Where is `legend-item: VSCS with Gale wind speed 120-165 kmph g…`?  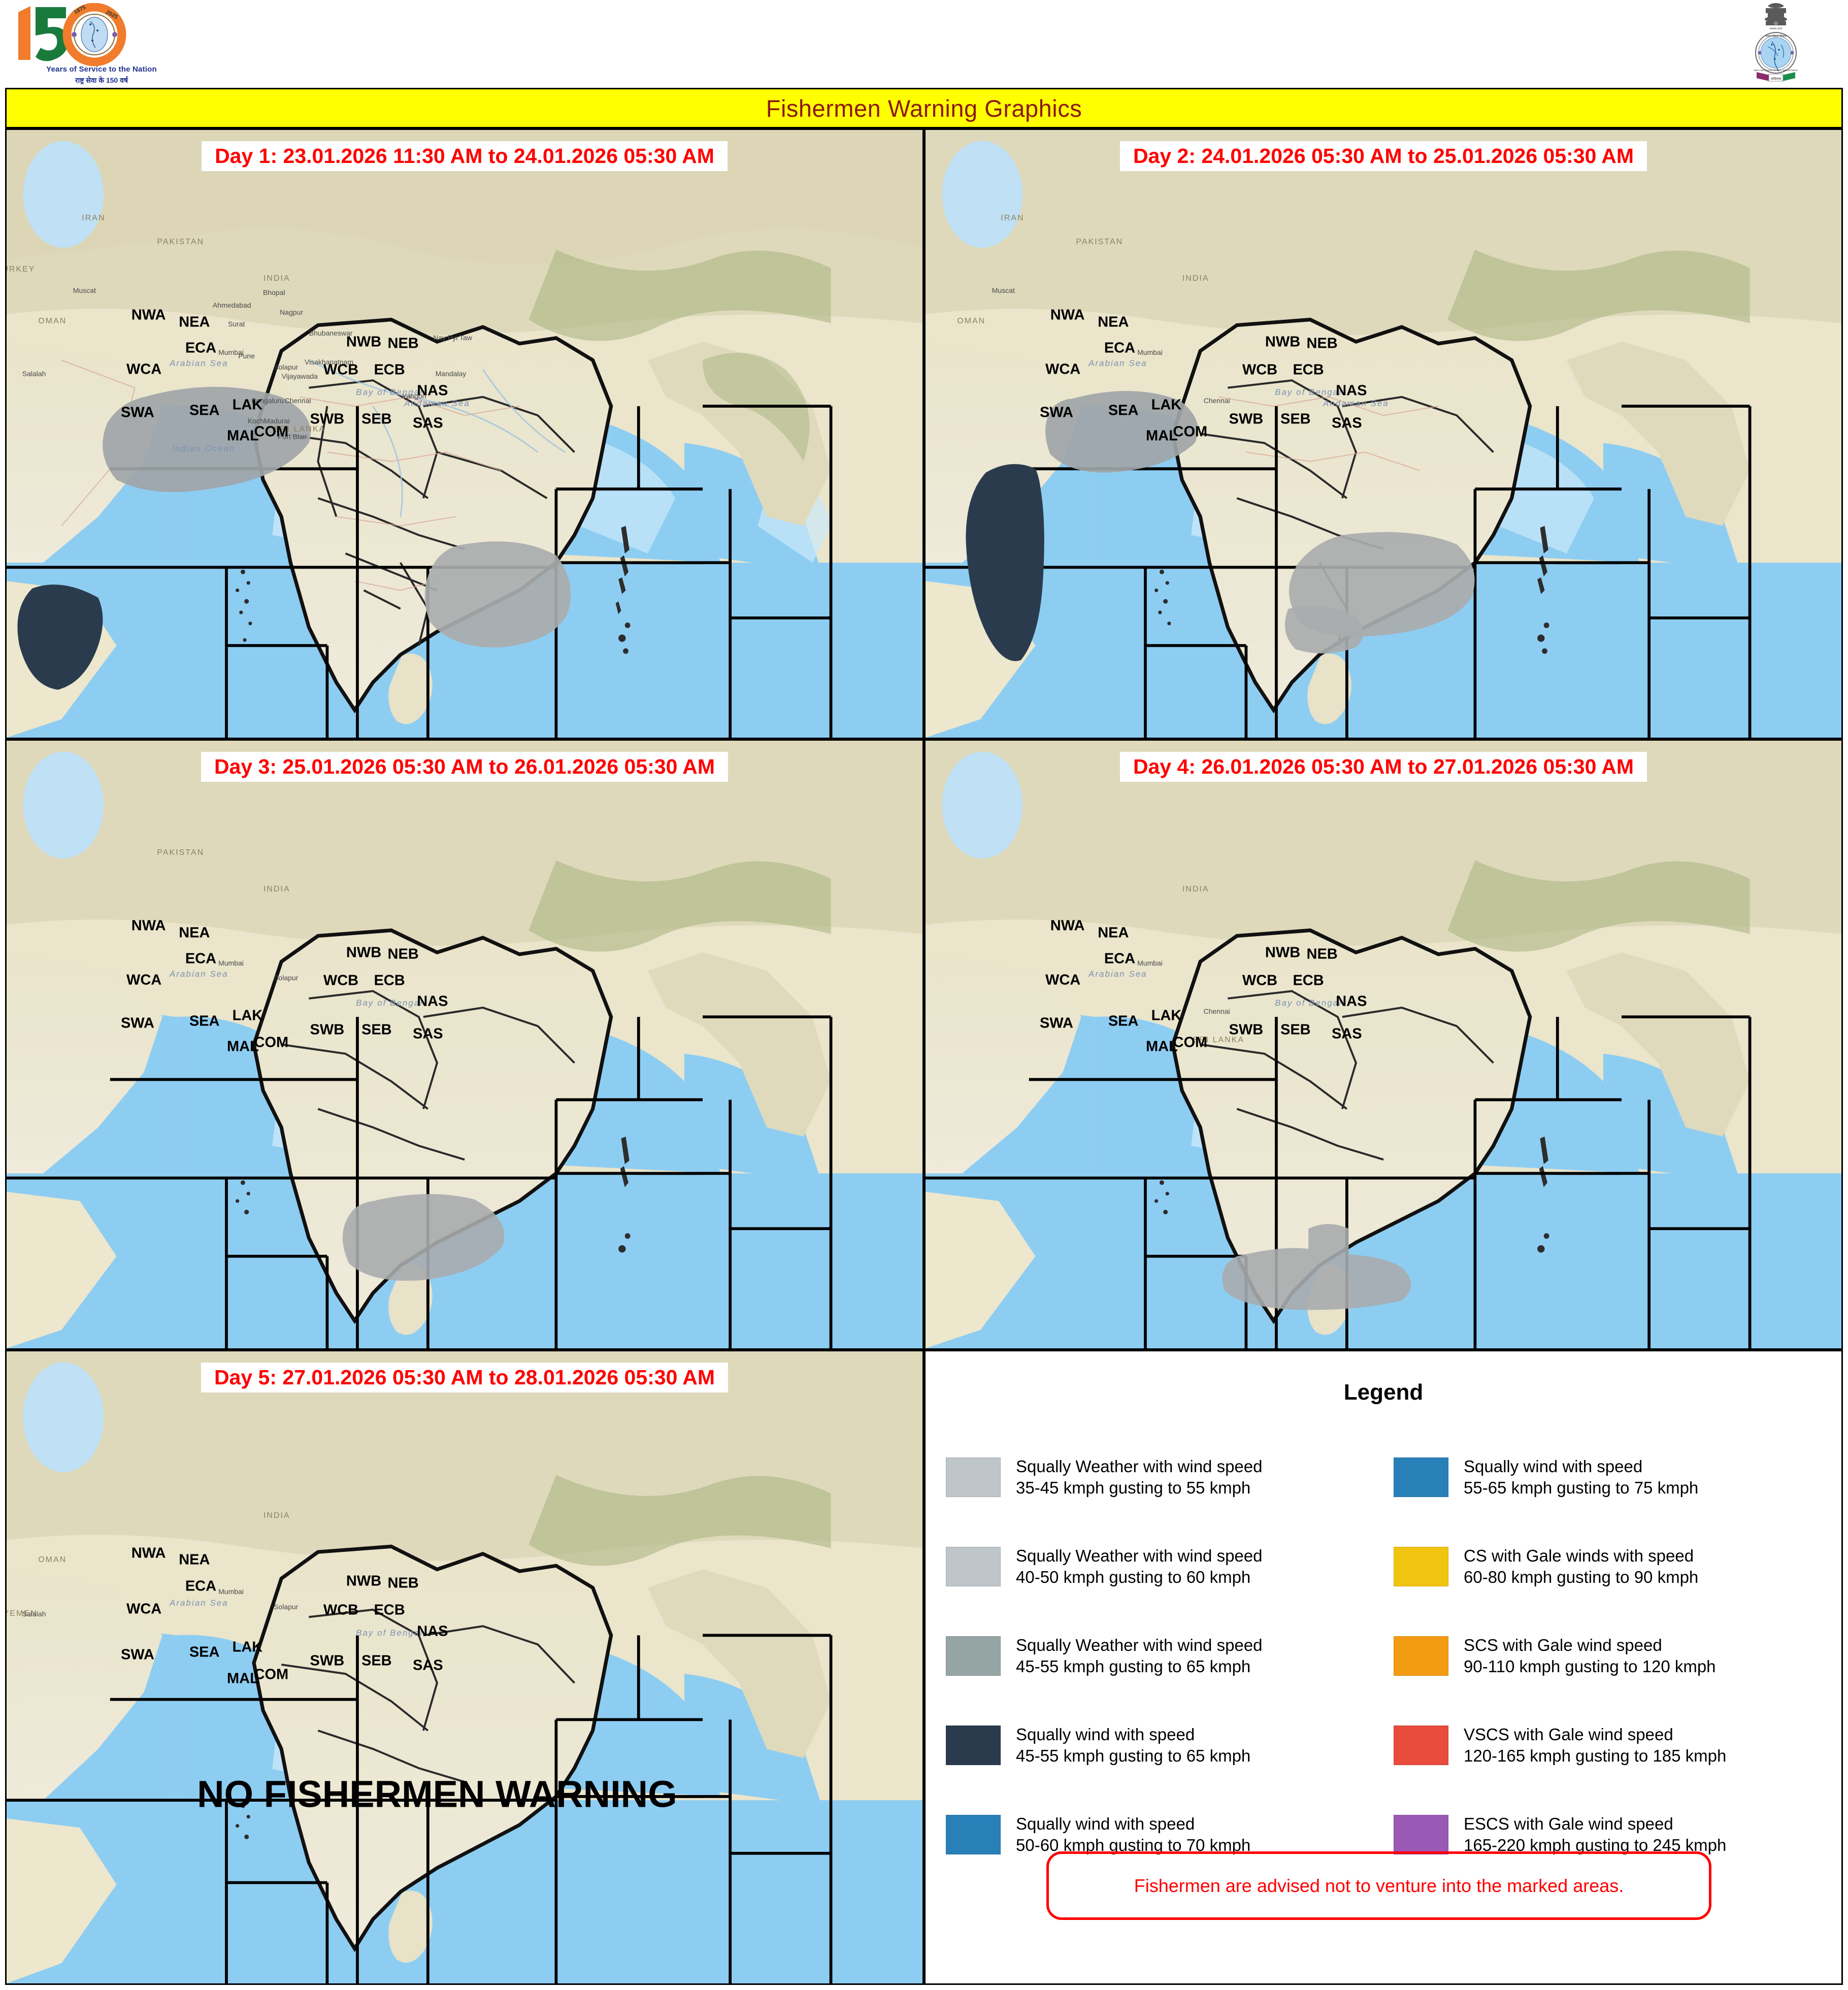
legend-item: VSCS with Gale wind speed 120-165 kmph g… is located at coordinates (1612, 1746).